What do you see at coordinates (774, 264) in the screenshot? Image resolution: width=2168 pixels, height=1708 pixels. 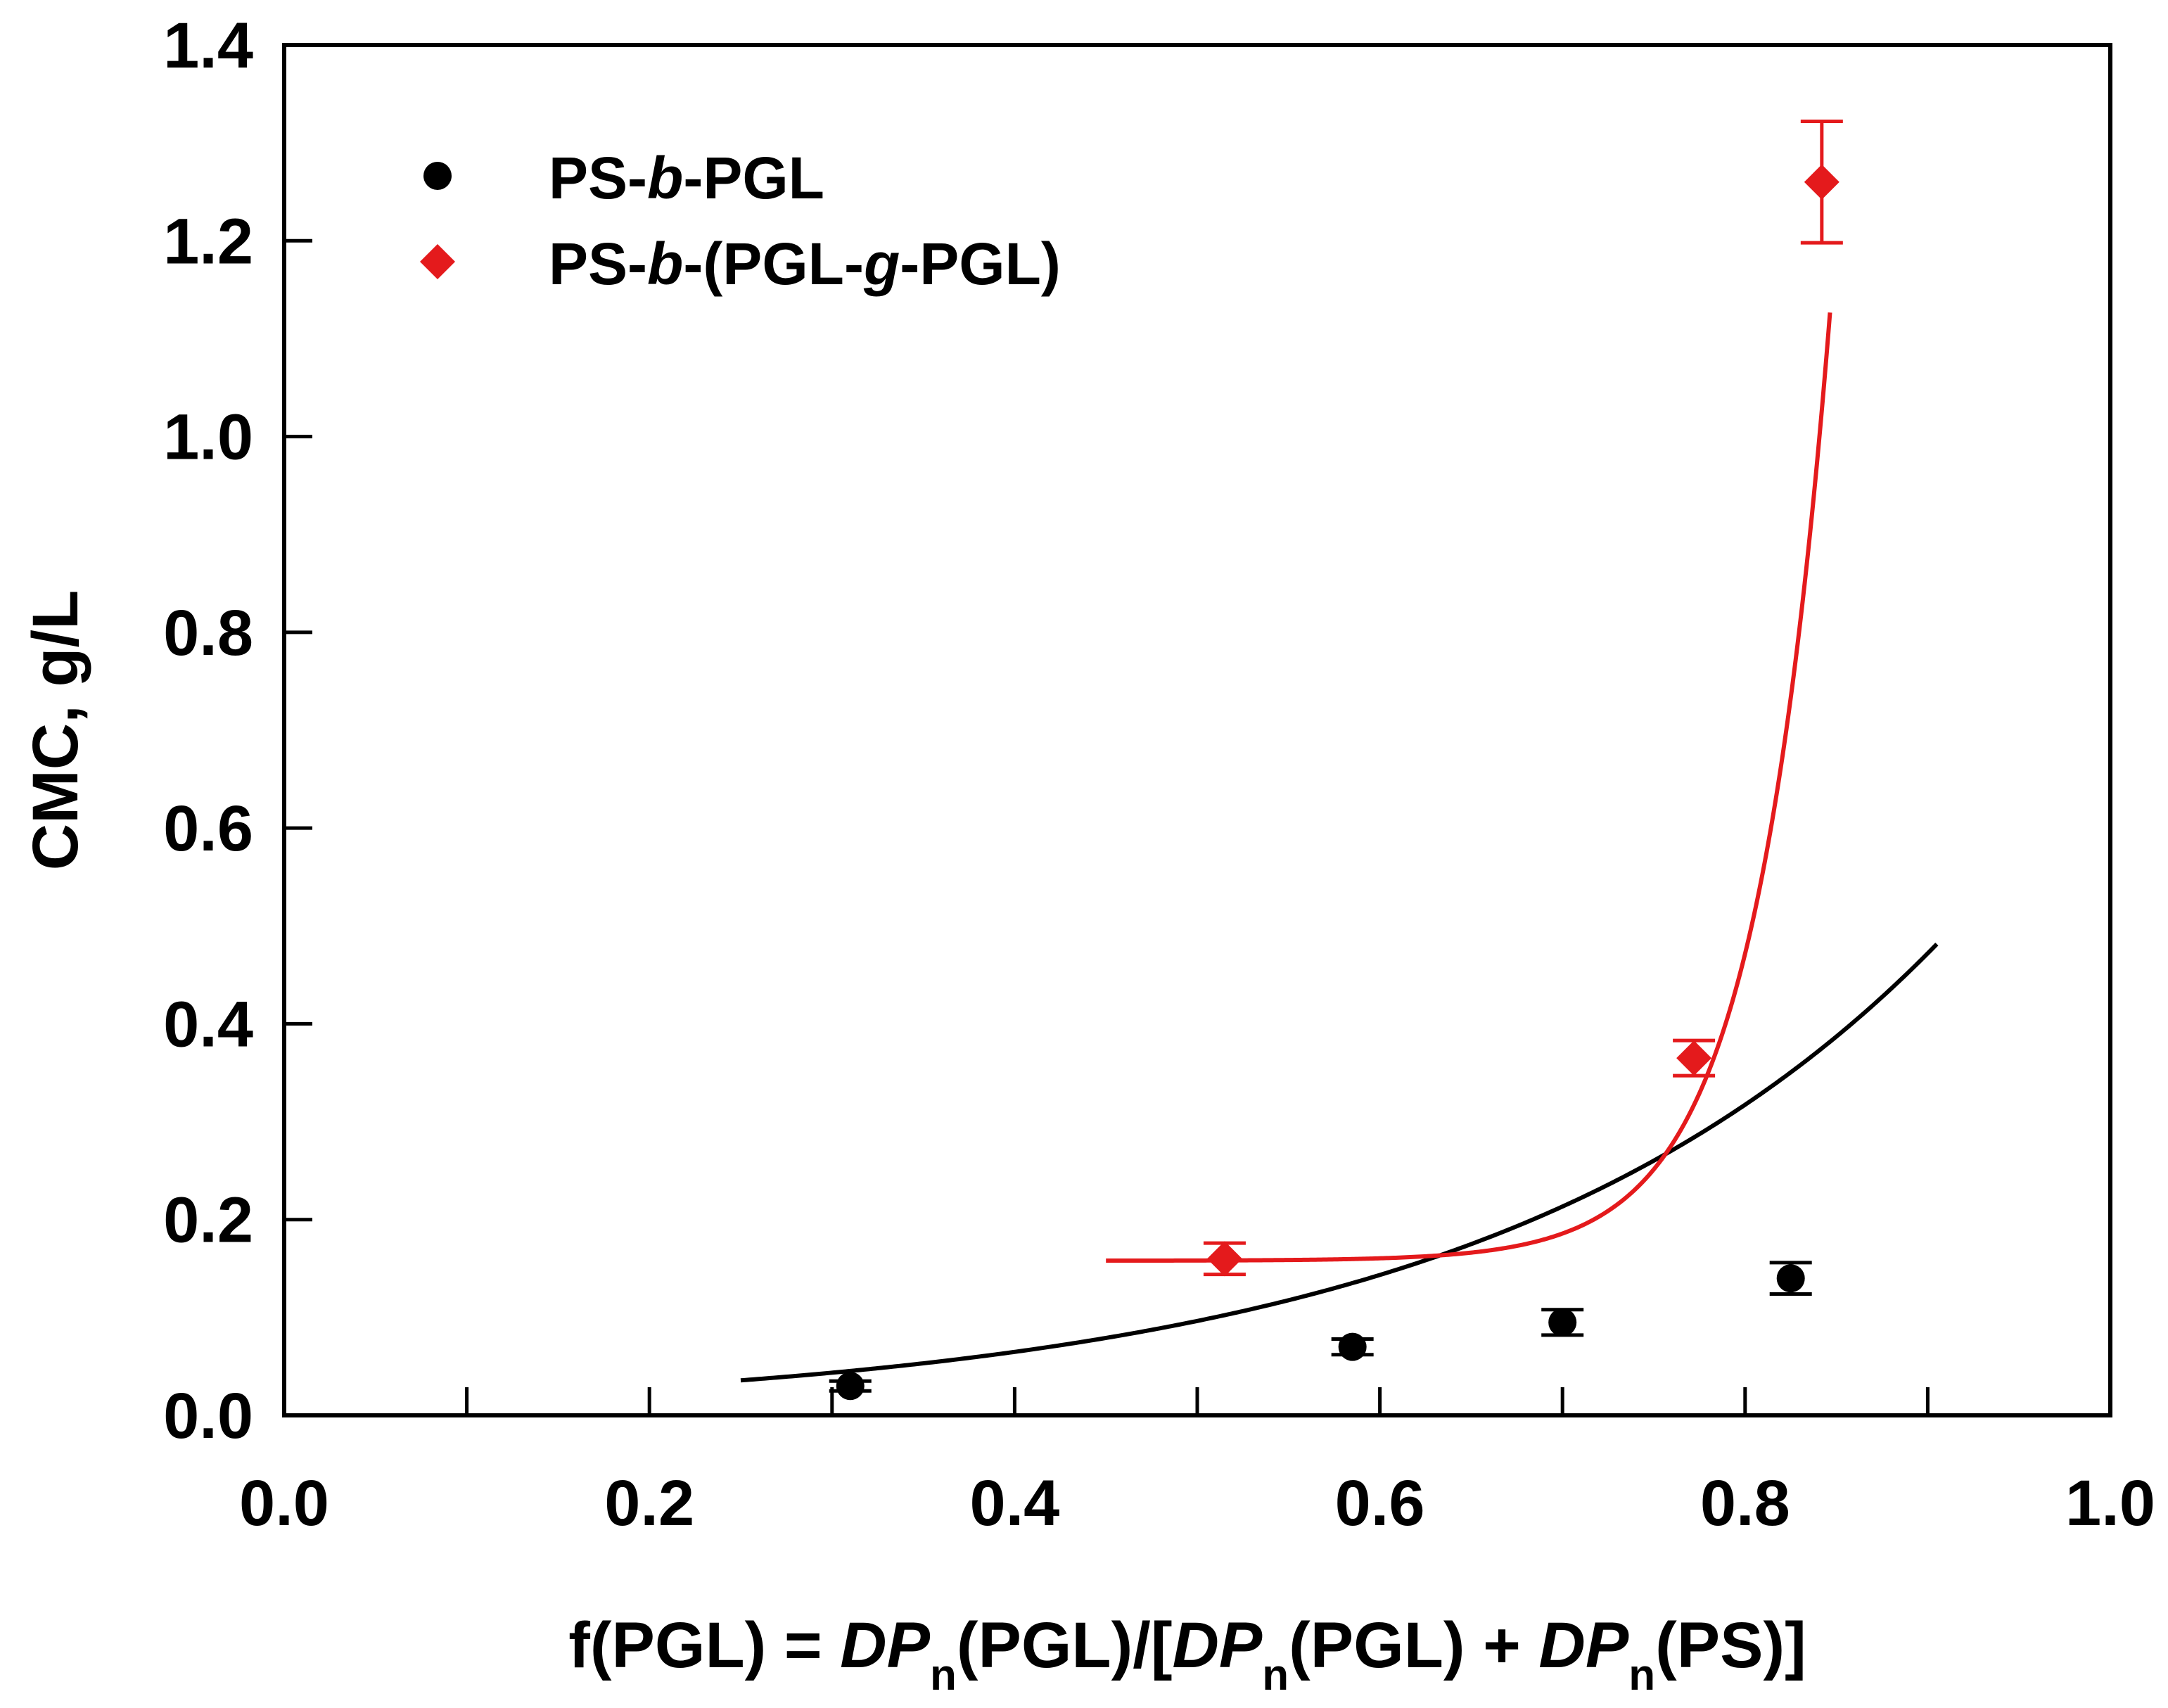 I see `legend-label-series-2-part: -(PGL-` at bounding box center [774, 264].